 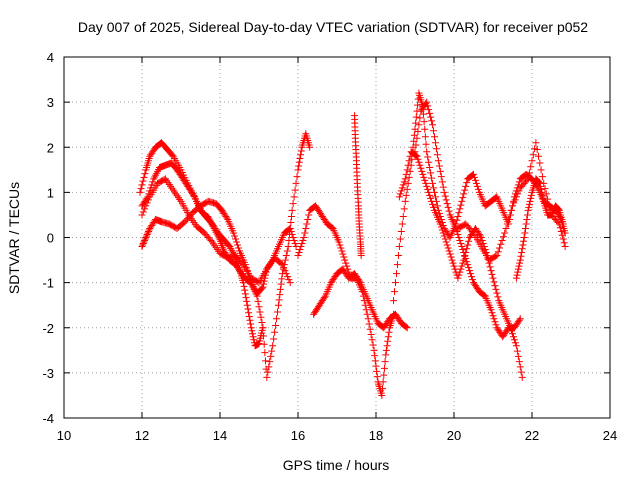 I want to click on y-tick-label: 3, so click(x=50, y=102).